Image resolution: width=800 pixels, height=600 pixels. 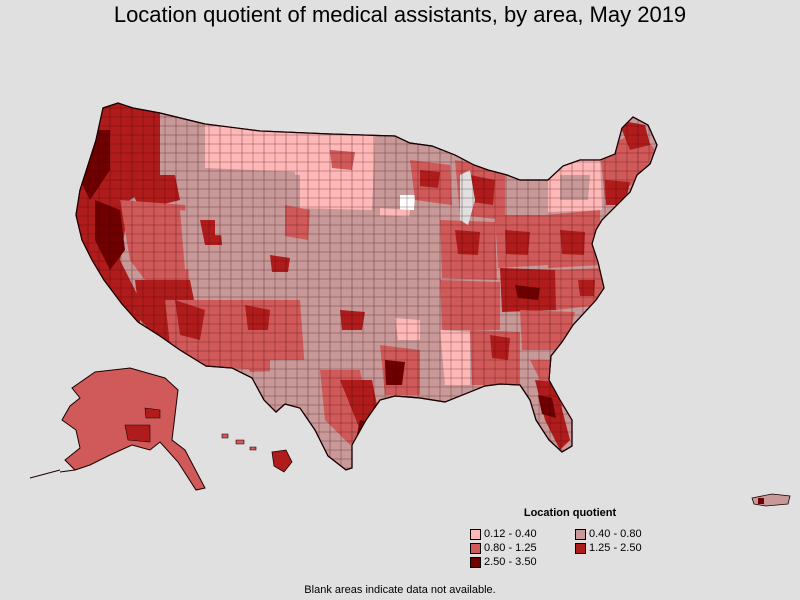 What do you see at coordinates (615, 534) in the screenshot?
I see `legend-label: 0.40 - 0.80` at bounding box center [615, 534].